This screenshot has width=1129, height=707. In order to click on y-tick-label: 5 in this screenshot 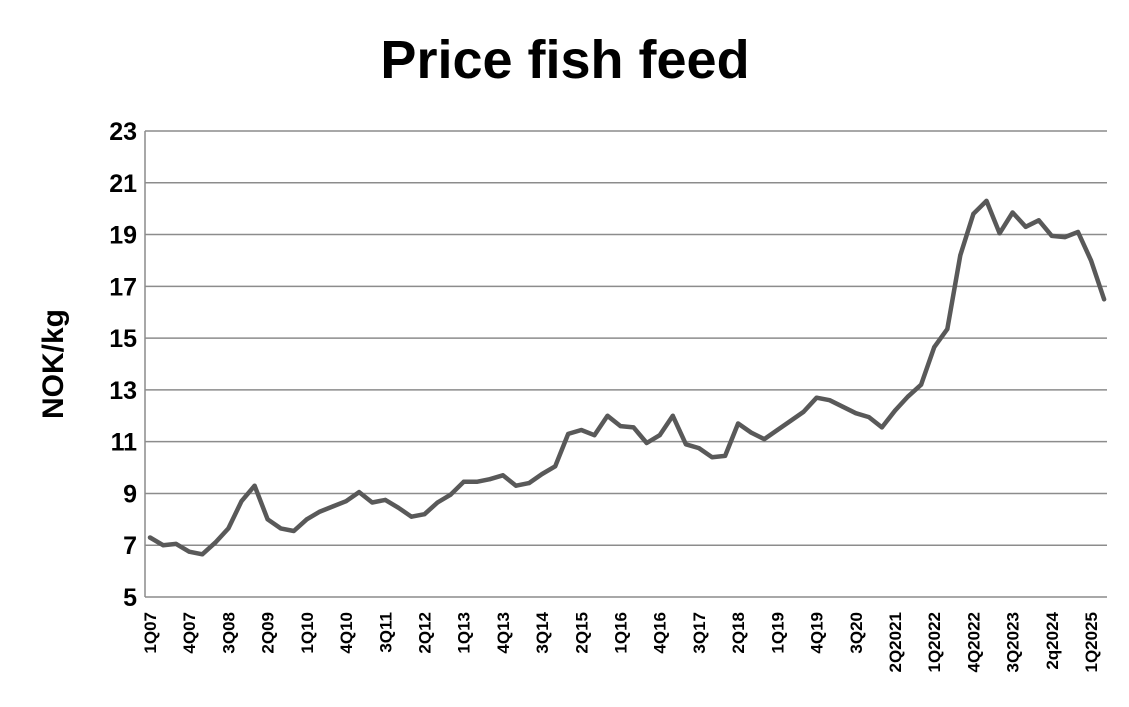, I will do `click(130, 598)`.